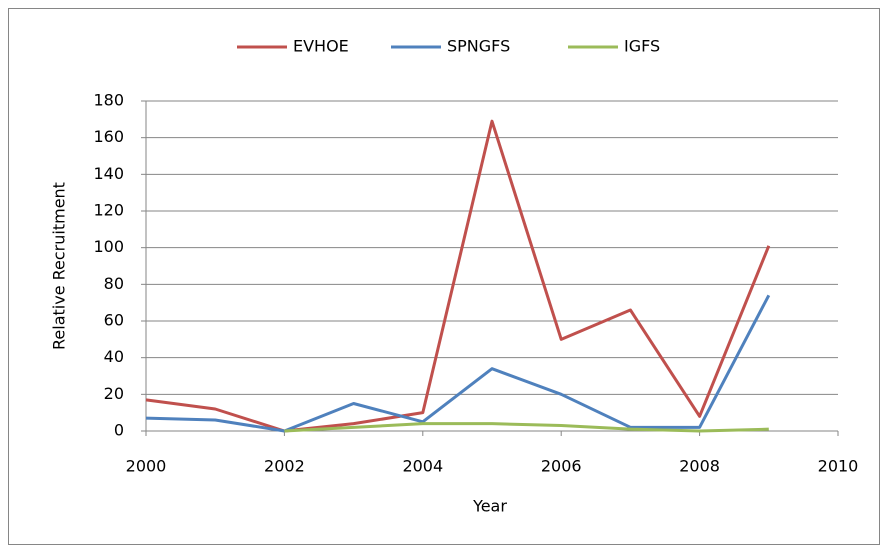  What do you see at coordinates (108, 136) in the screenshot?
I see `y-tick-label: 160` at bounding box center [108, 136].